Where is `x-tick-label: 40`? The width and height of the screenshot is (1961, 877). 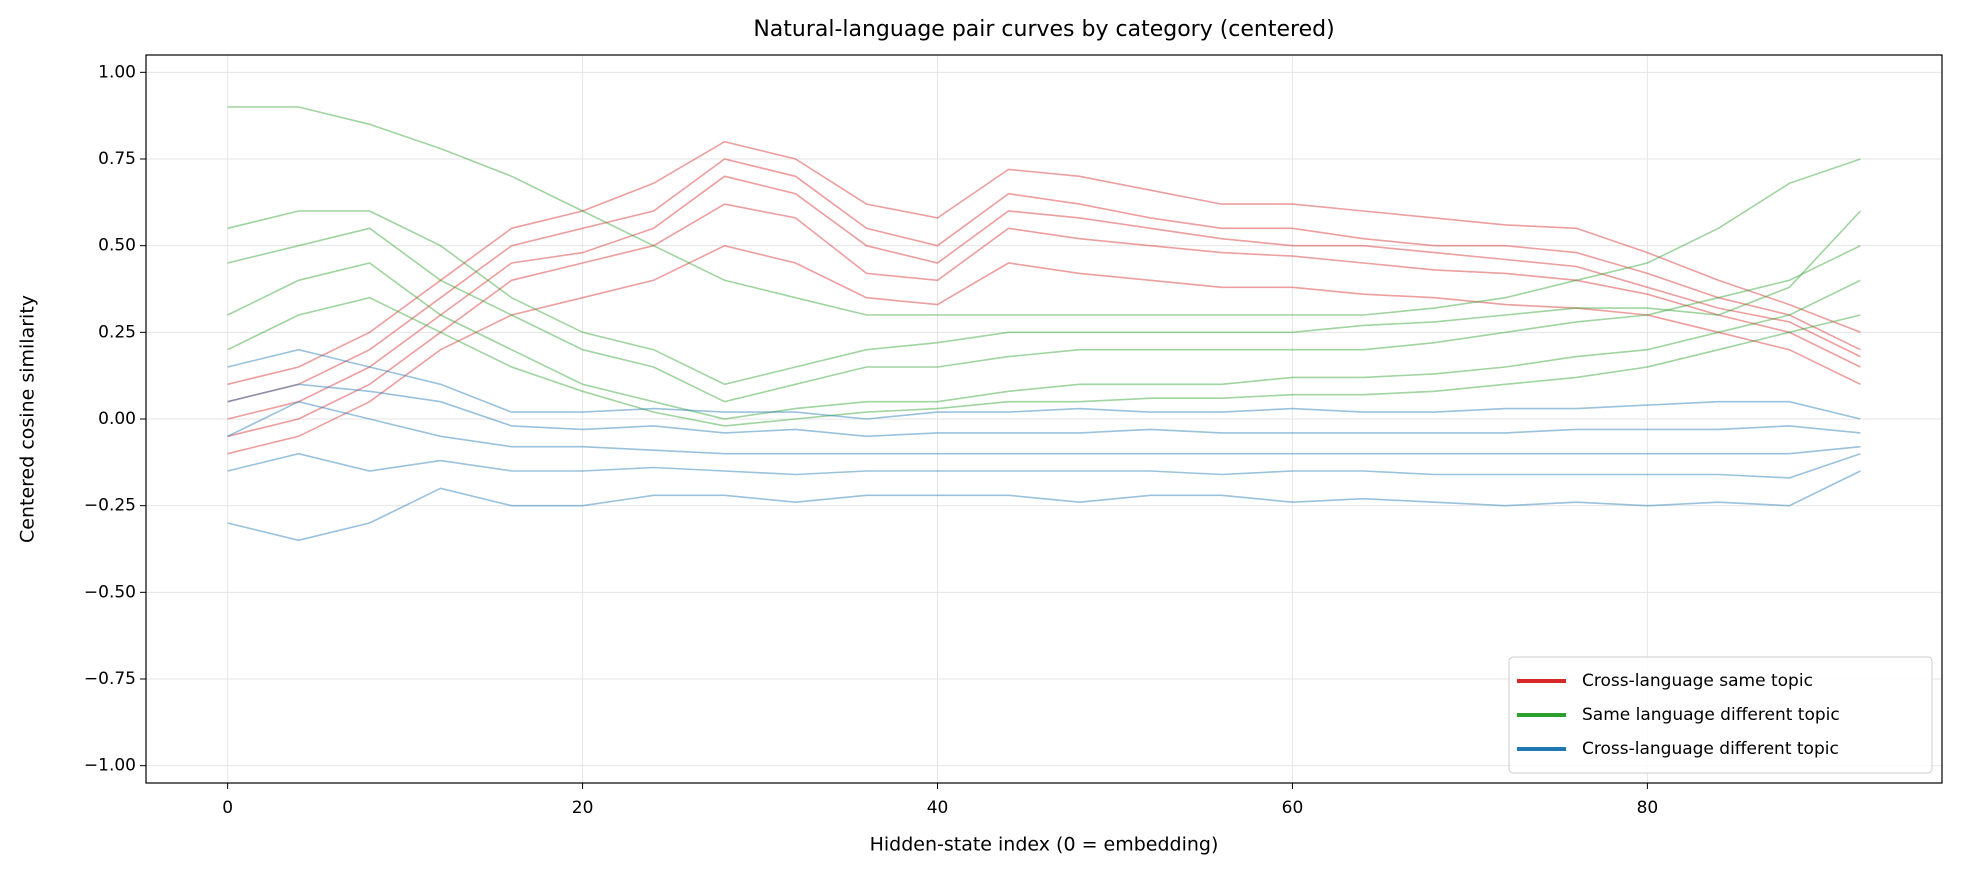 x-tick-label: 40 is located at coordinates (938, 808).